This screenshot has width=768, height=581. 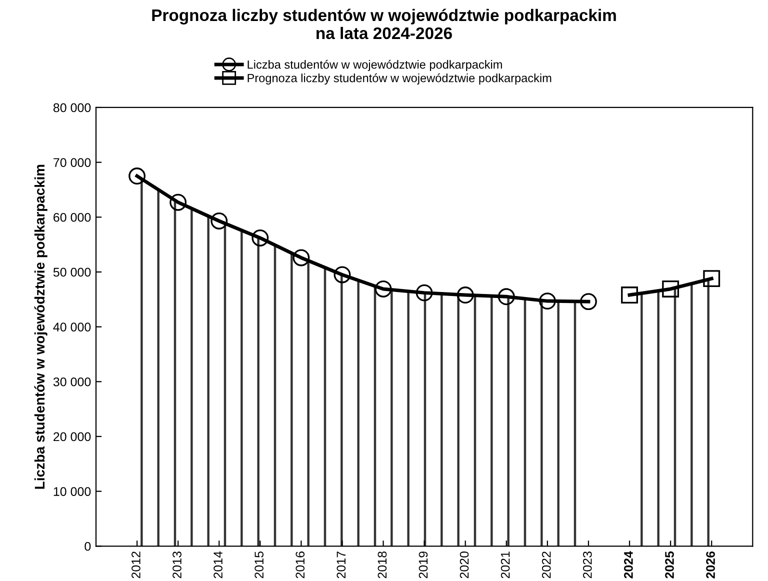 What do you see at coordinates (177, 565) in the screenshot?
I see `x-tick-label: 2013` at bounding box center [177, 565].